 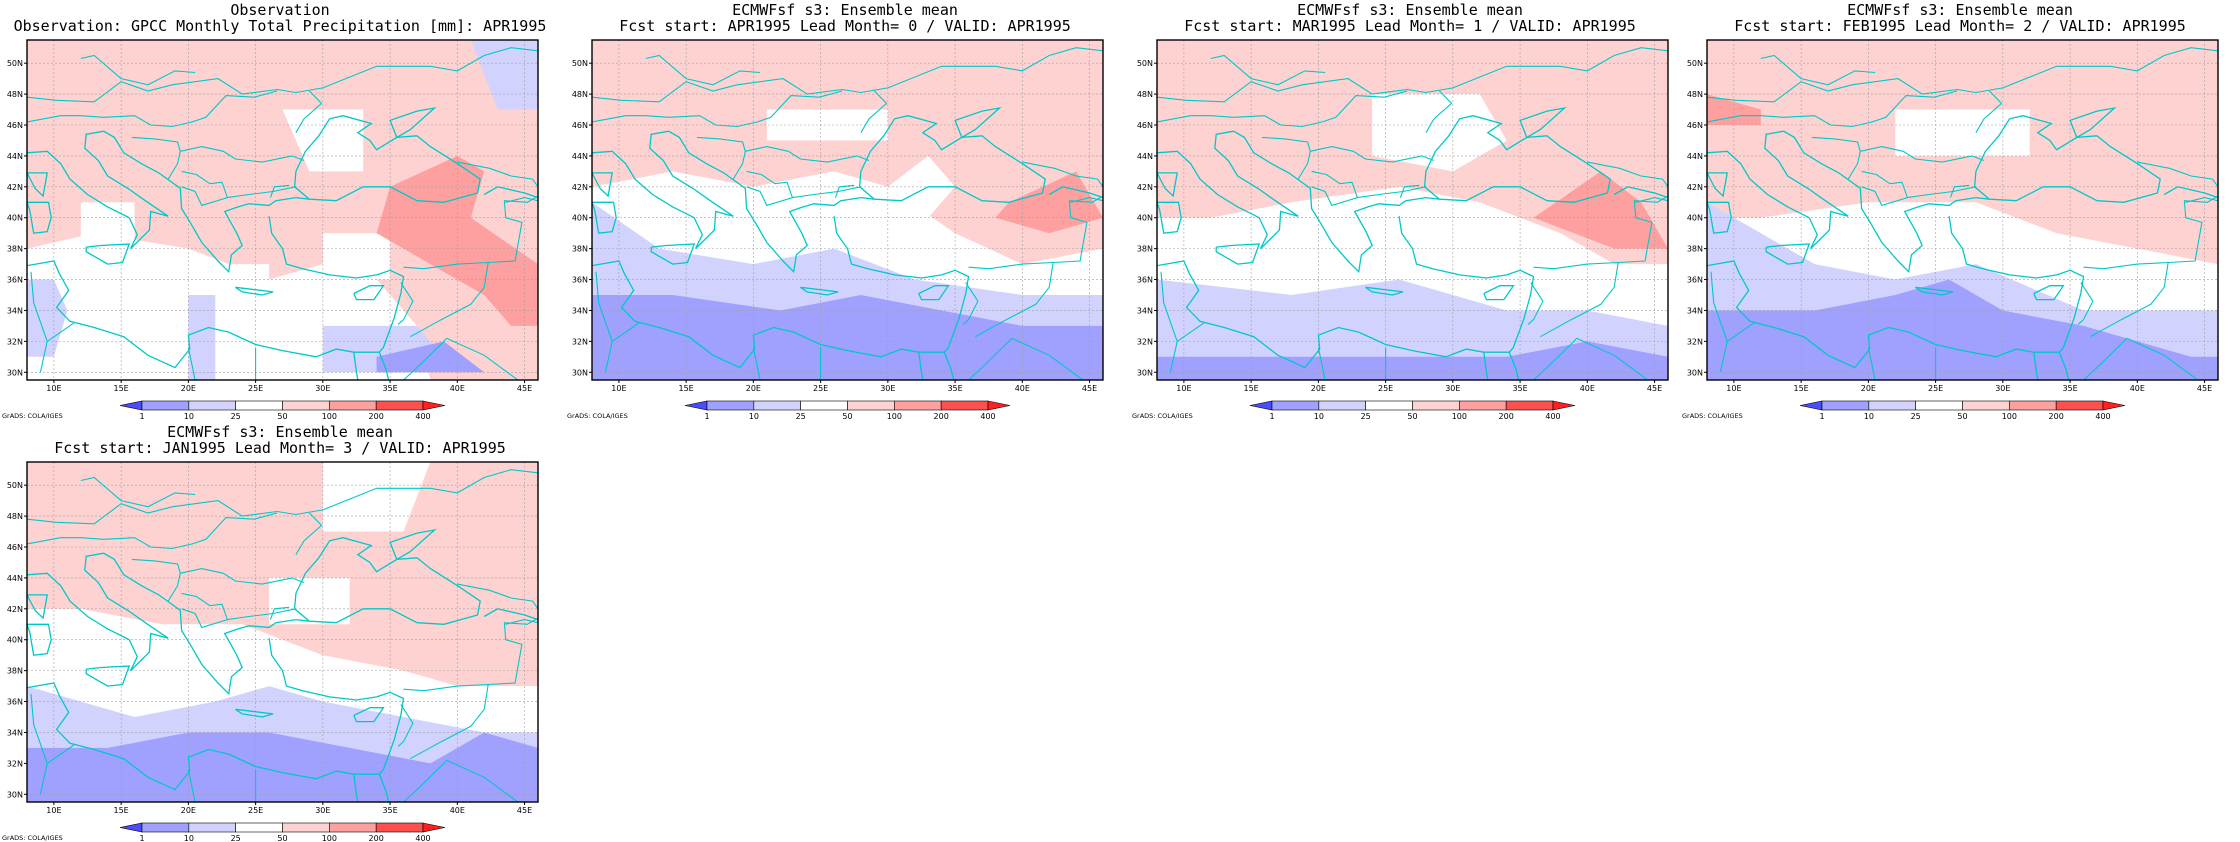 What do you see at coordinates (1916, 416) in the screenshot?
I see `colorbar-label: 25` at bounding box center [1916, 416].